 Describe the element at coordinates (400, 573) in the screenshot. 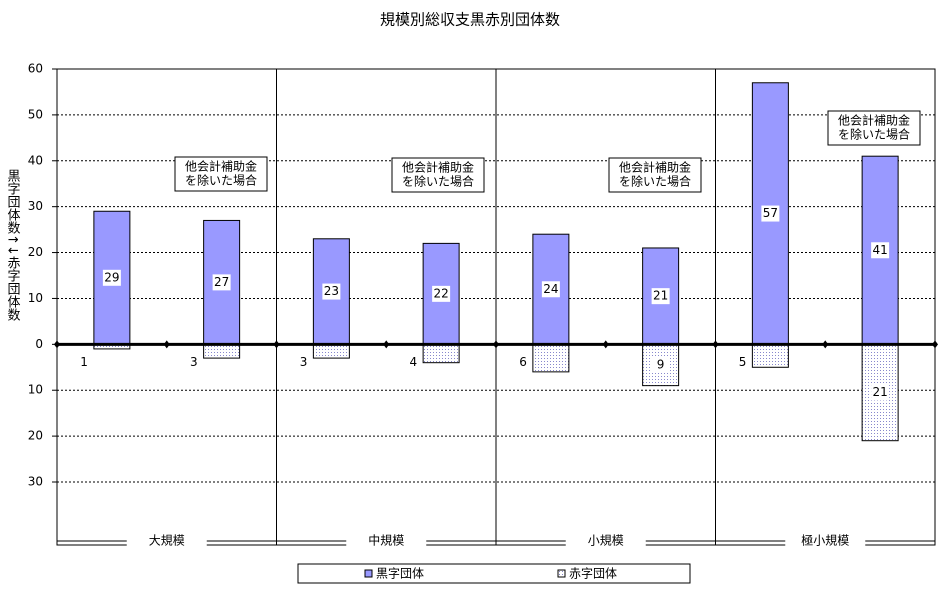

I see `legend-label: 黒字団体` at that location.